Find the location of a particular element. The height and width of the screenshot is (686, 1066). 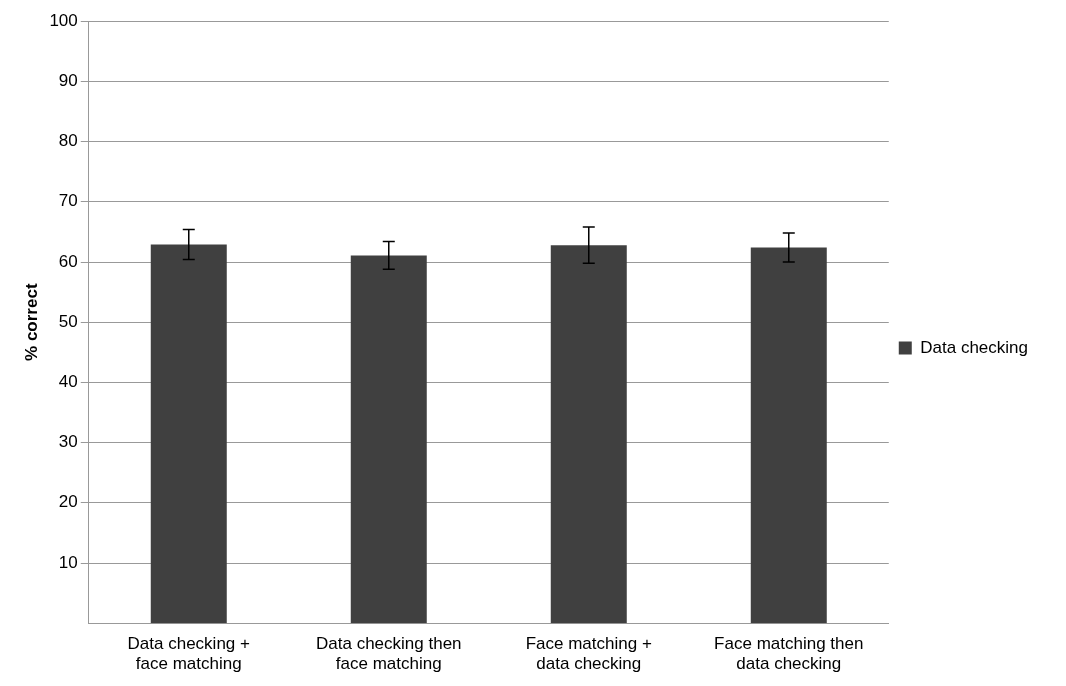

y-tick-label: 60 is located at coordinates (68, 261).